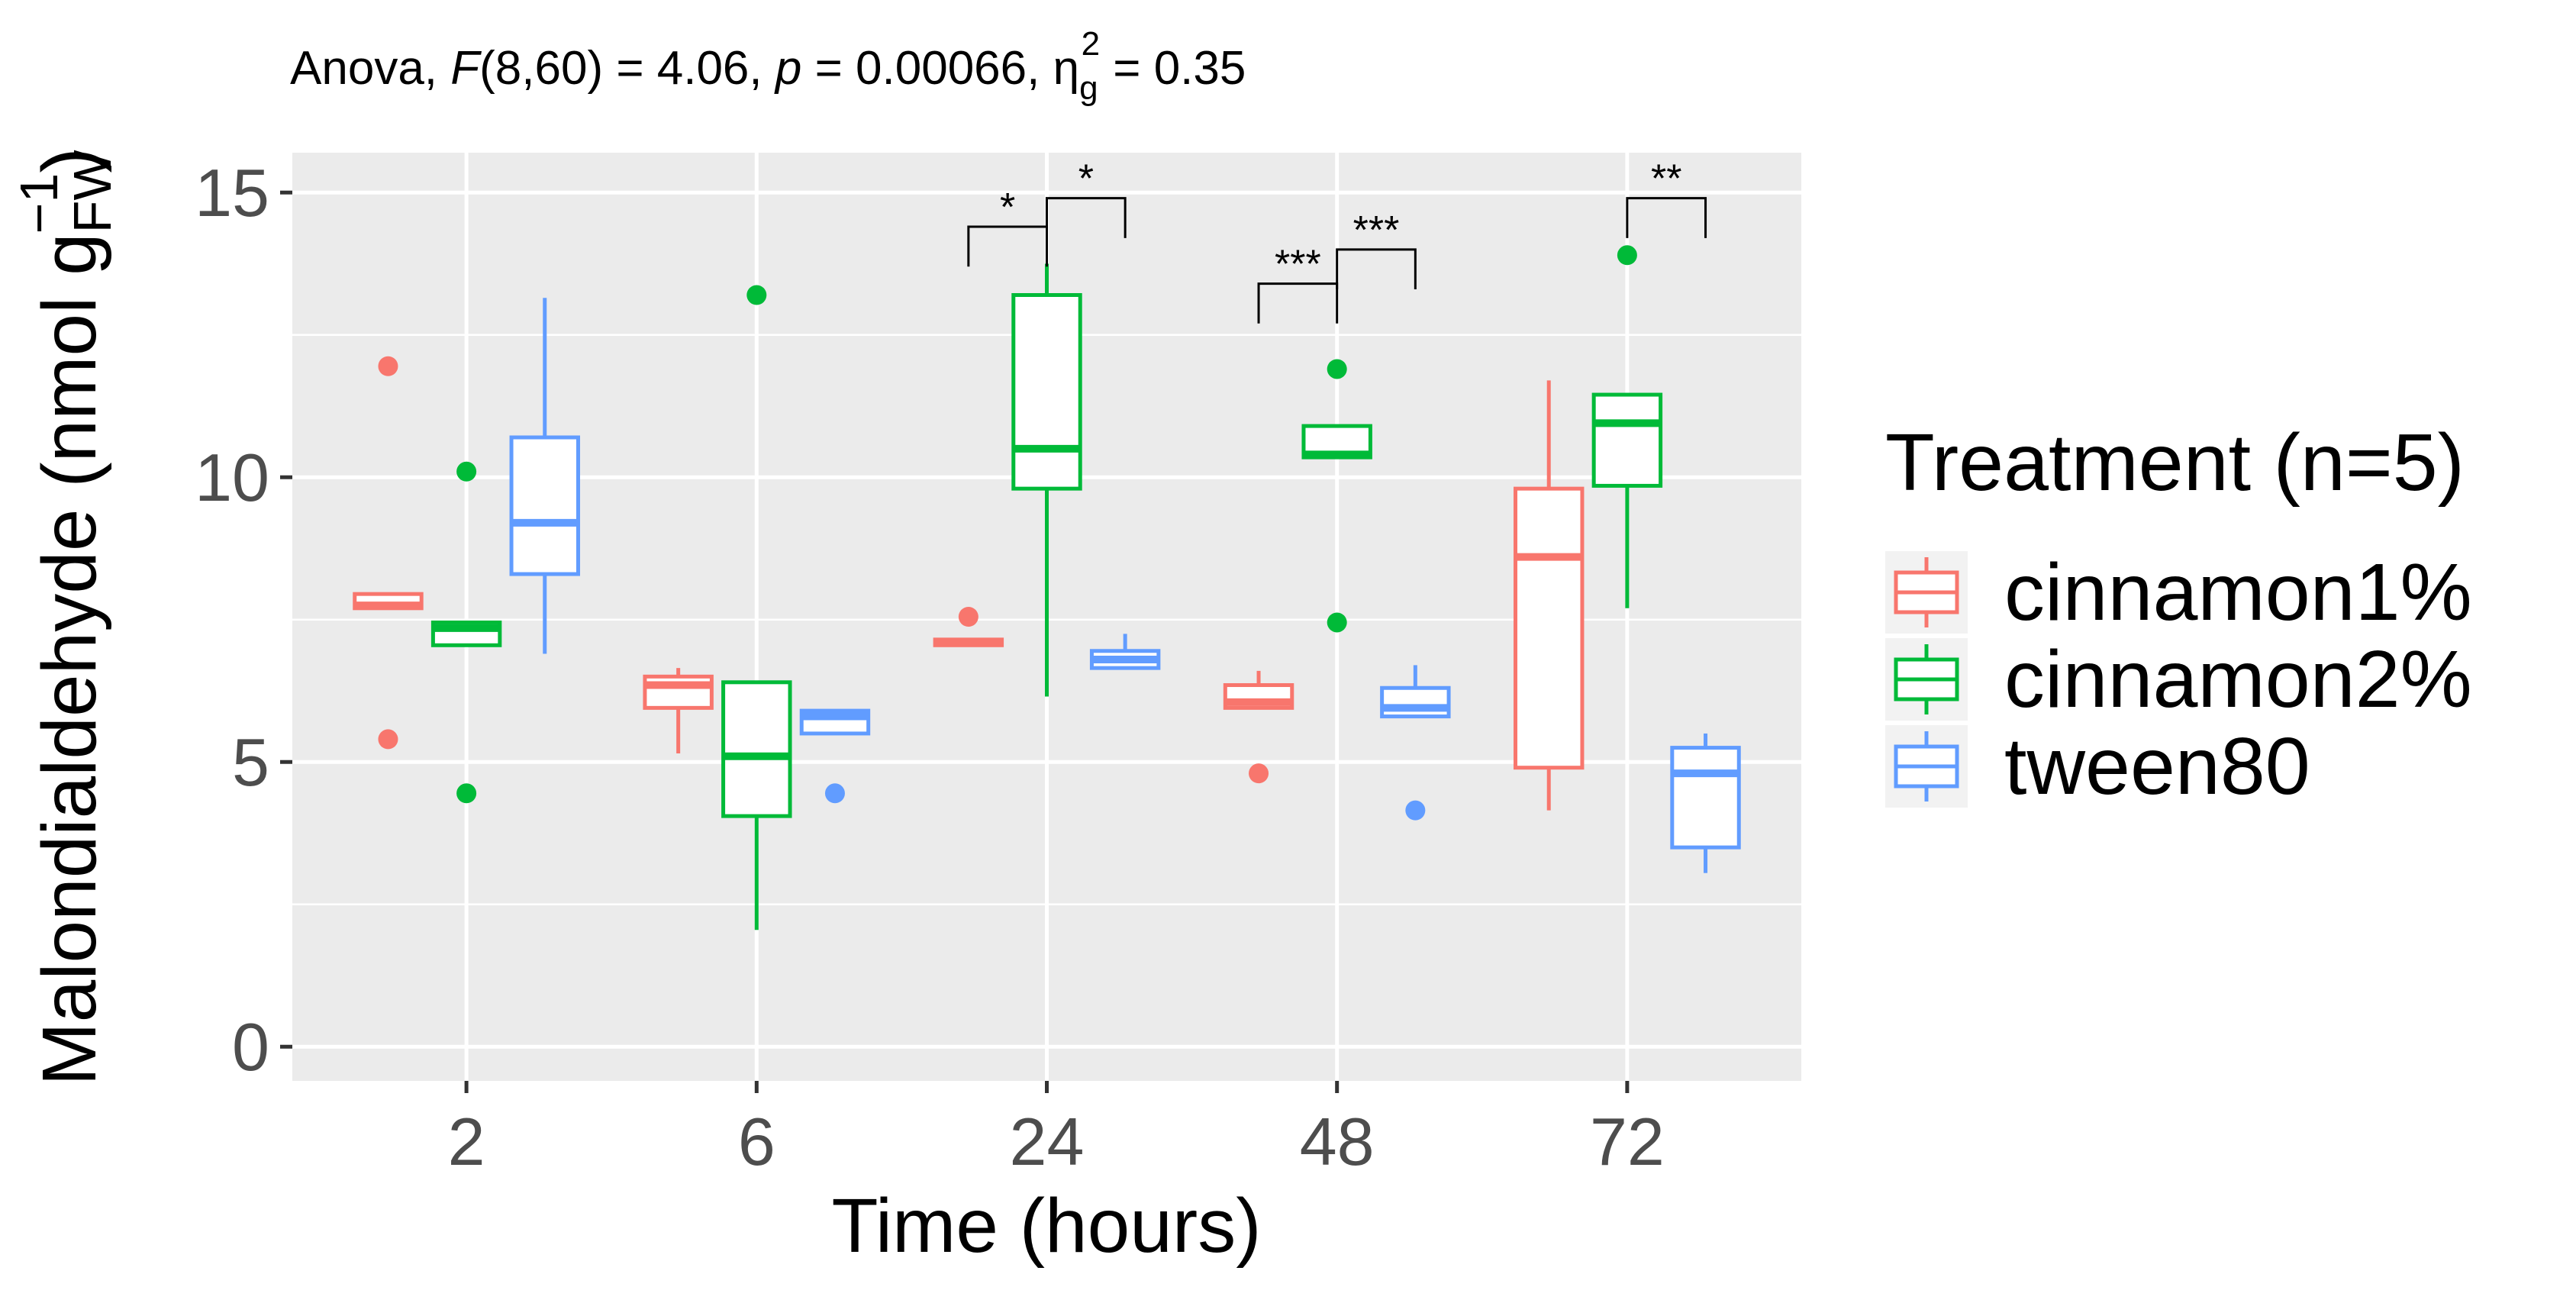 The height and width of the screenshot is (1303, 2576). I want to click on y-tick-label-0: 0, so click(250, 1047).